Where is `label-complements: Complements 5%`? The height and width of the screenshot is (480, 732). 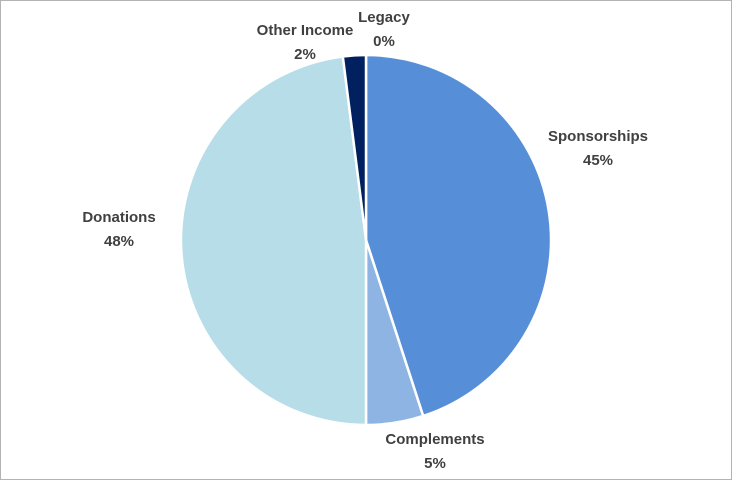
label-complements: Complements 5% is located at coordinates (434, 451).